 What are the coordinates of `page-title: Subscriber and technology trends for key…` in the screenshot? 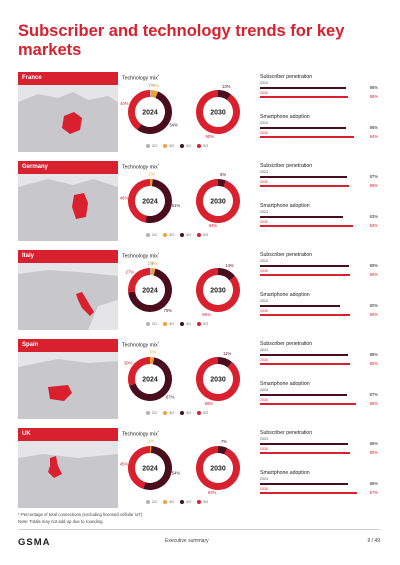 It's located at (181, 40).